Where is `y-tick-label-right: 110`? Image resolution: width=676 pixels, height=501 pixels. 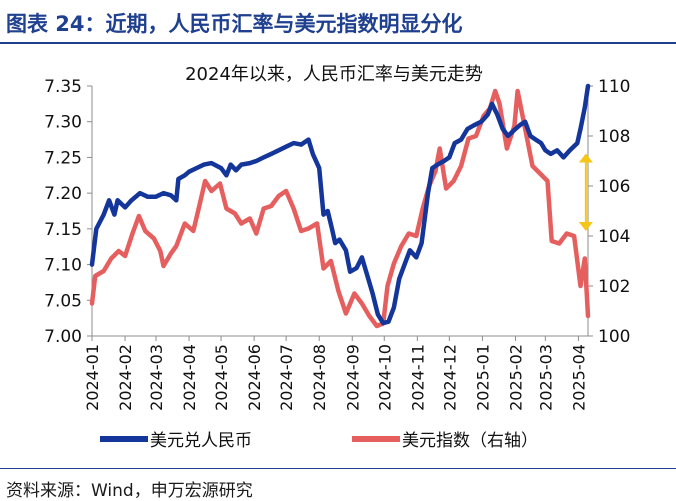 y-tick-label-right: 110 is located at coordinates (614, 87).